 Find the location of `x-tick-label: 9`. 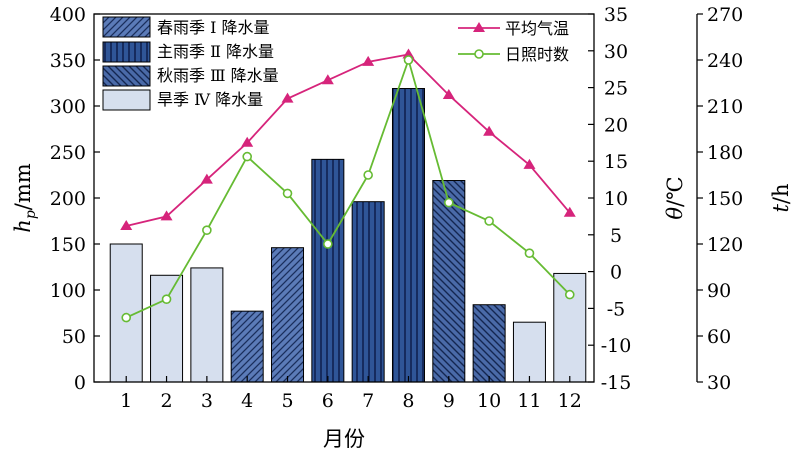

x-tick-label: 9 is located at coordinates (449, 401).